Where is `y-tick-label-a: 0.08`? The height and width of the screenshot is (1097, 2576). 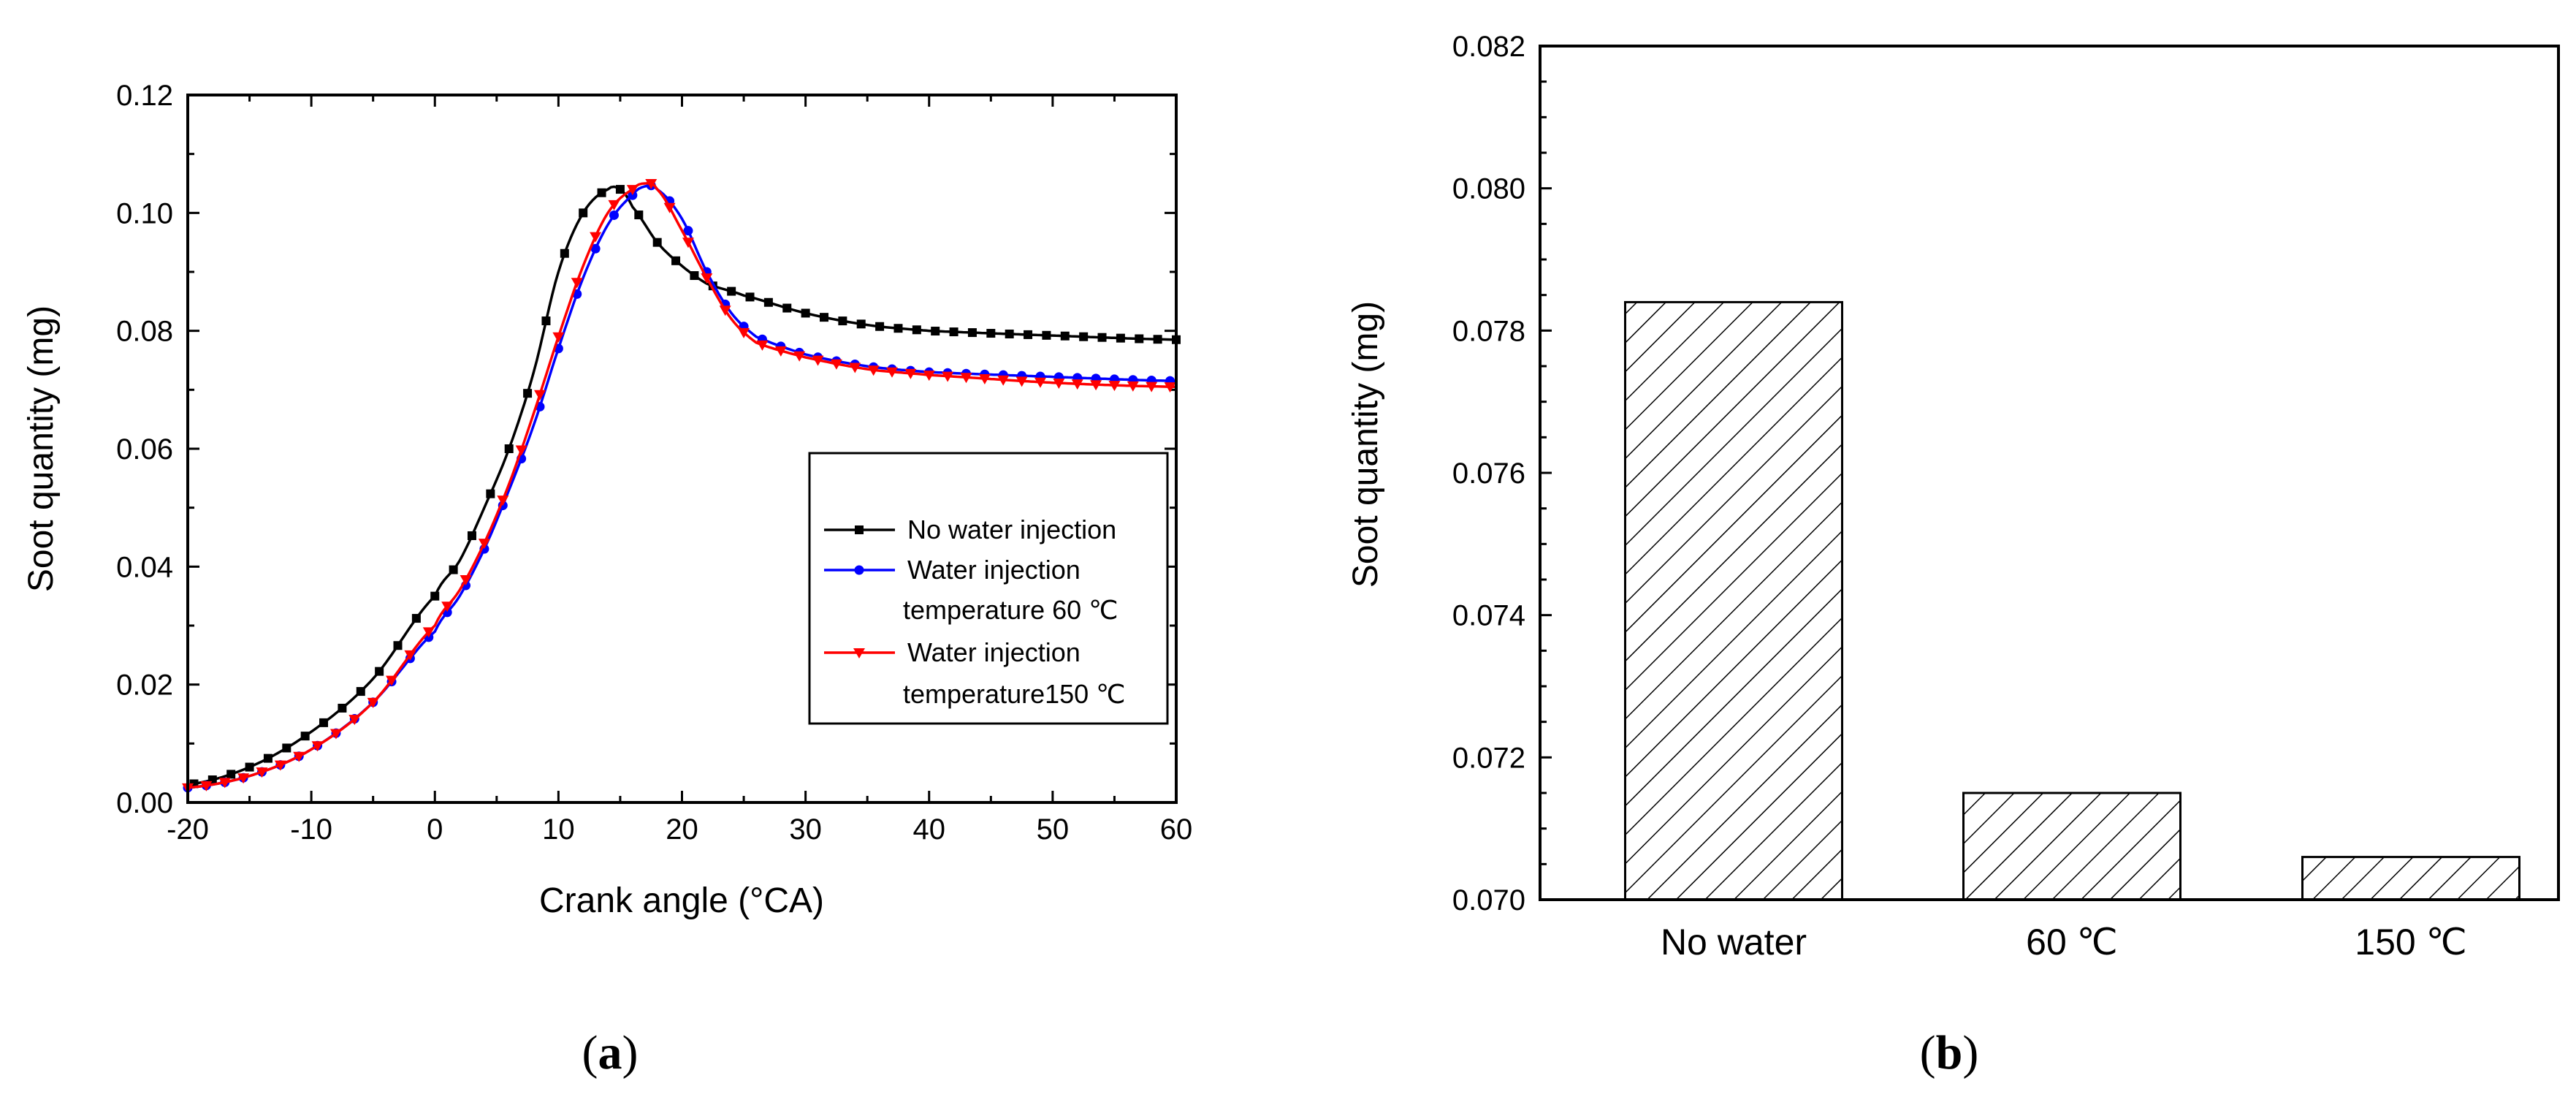
y-tick-label-a: 0.08 is located at coordinates (144, 332).